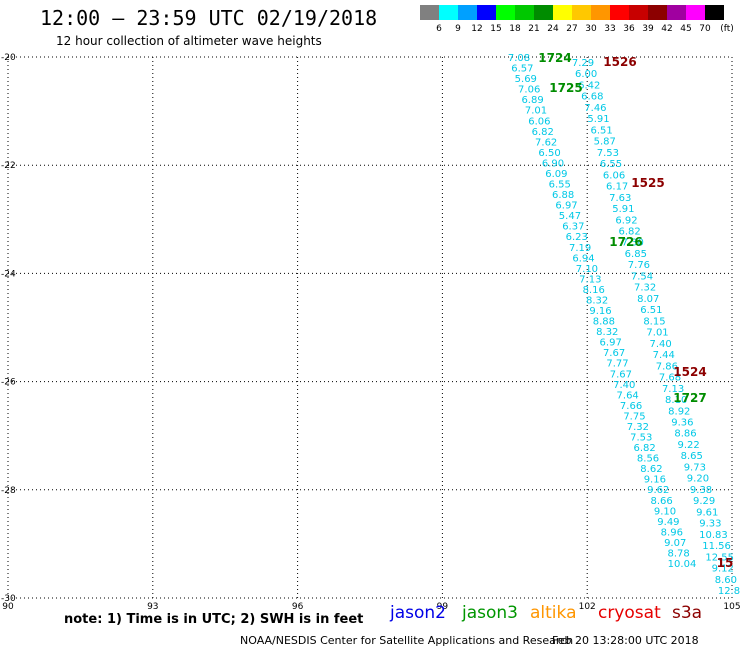  Describe the element at coordinates (679, 411) in the screenshot. I see `track-b-value: 8.92` at that location.